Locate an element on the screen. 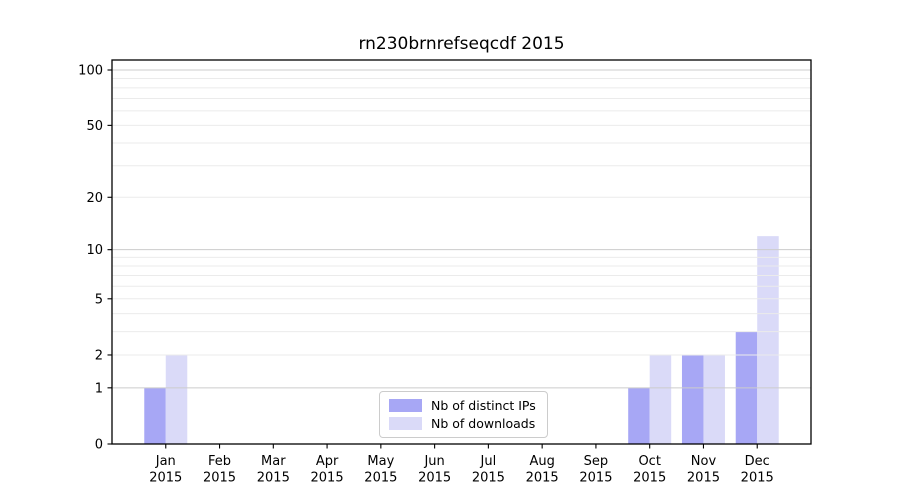 The width and height of the screenshot is (900, 500). x-tick-label-year-oct: 2015 is located at coordinates (649, 478).